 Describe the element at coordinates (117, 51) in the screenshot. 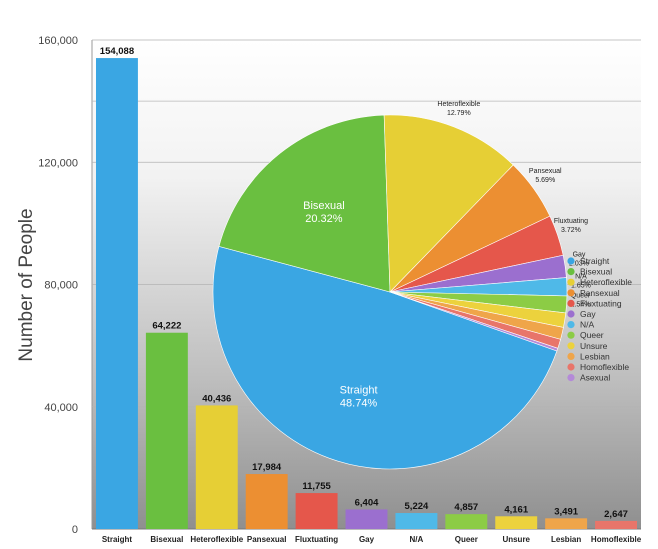

I see `bar-value-label: 154,088` at that location.